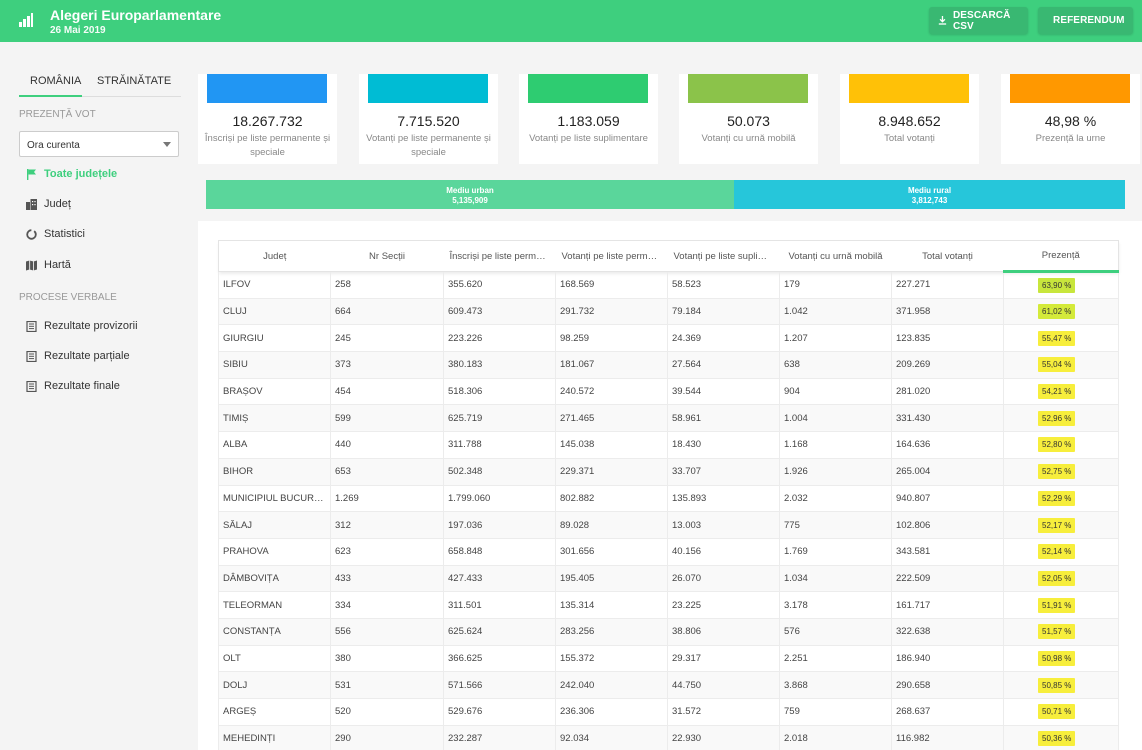 This screenshot has height=750, width=1142. I want to click on cell-sections: 258, so click(387, 285).